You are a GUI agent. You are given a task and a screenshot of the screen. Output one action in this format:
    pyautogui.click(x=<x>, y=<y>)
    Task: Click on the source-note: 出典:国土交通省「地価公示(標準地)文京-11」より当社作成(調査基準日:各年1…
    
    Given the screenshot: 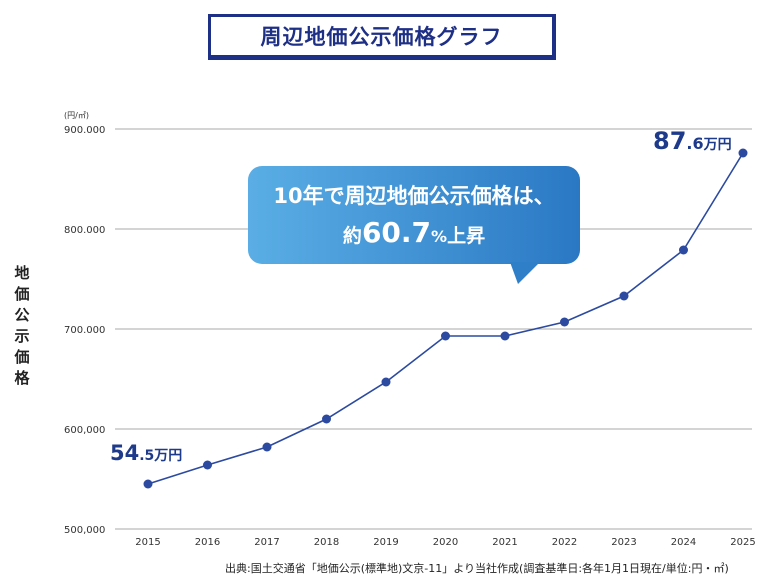 What is the action you would take?
    pyautogui.click(x=477, y=568)
    